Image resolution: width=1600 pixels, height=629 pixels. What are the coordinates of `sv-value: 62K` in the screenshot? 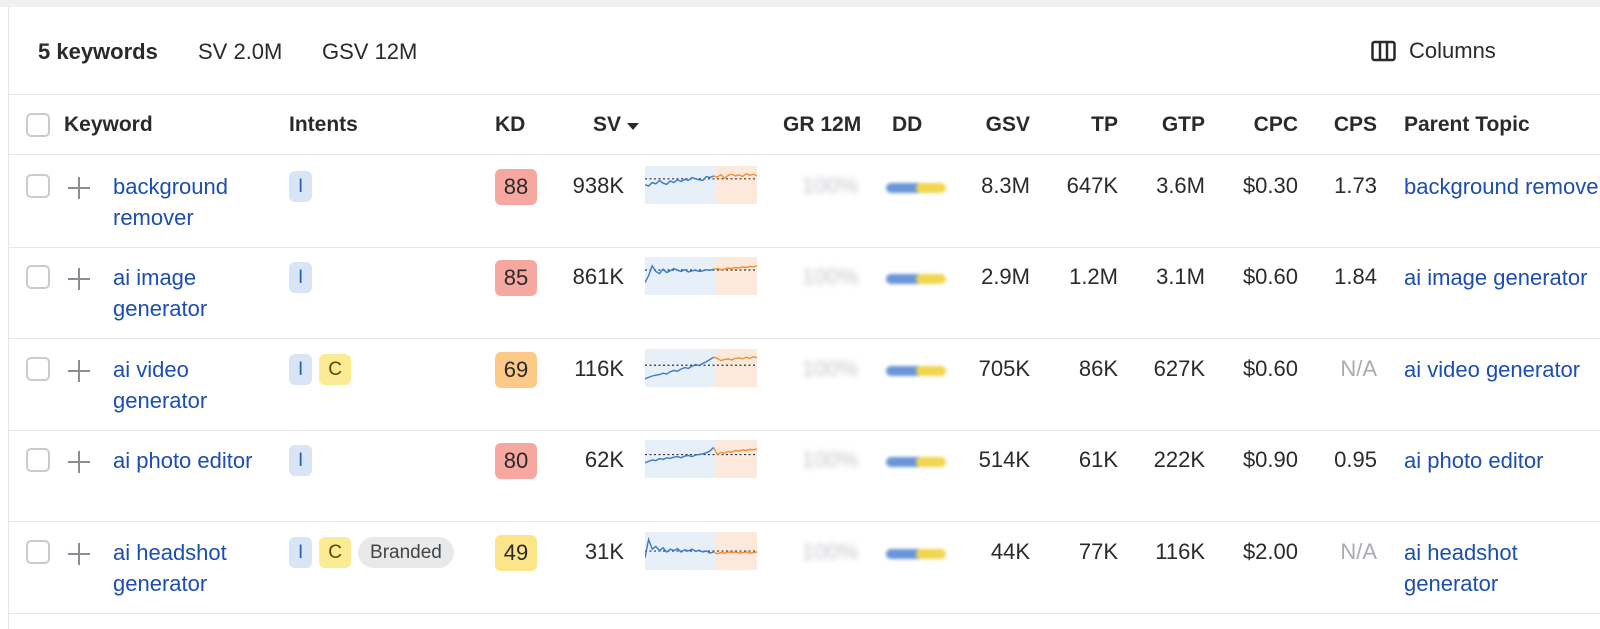 It's located at (604, 459).